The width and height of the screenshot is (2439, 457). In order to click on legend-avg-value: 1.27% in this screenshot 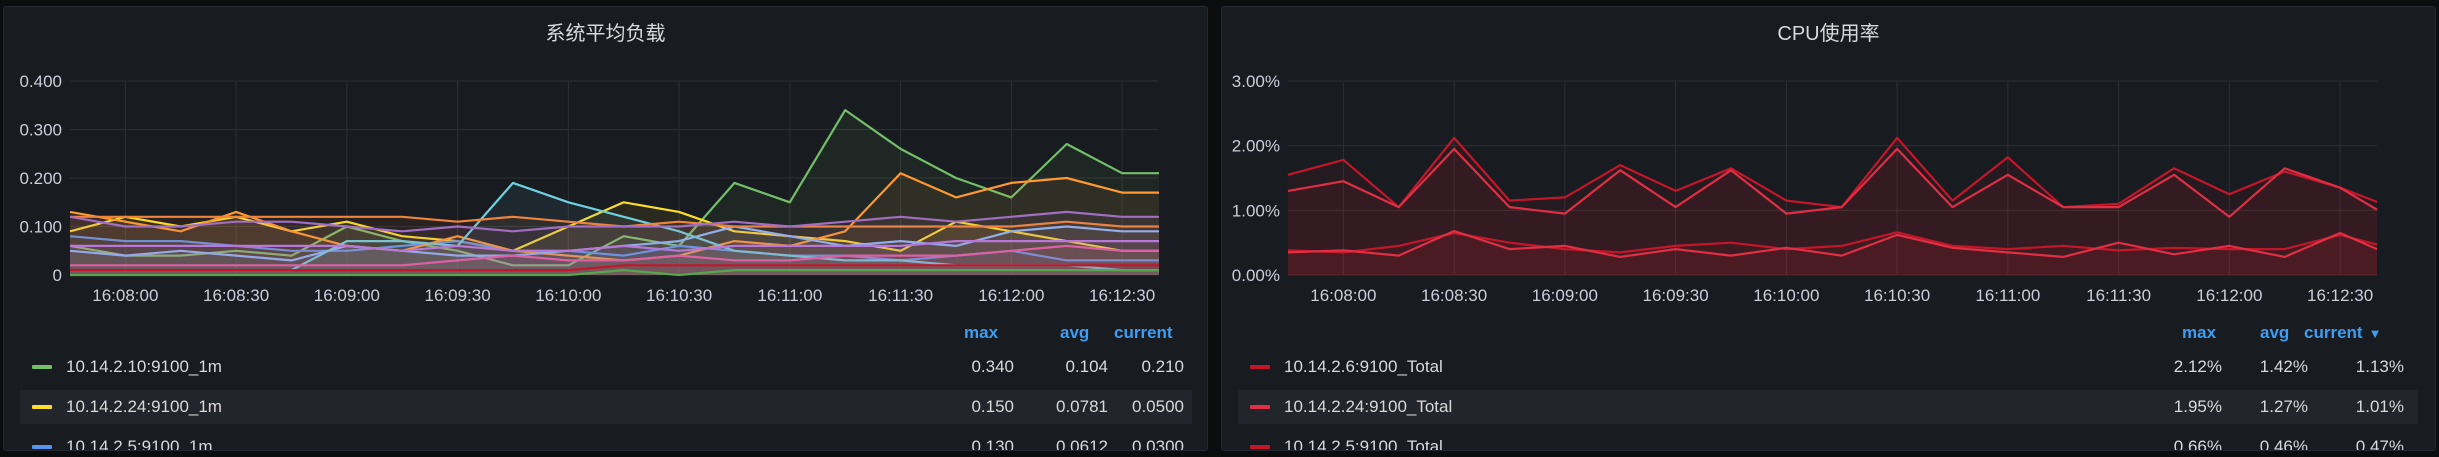, I will do `click(2283, 406)`.